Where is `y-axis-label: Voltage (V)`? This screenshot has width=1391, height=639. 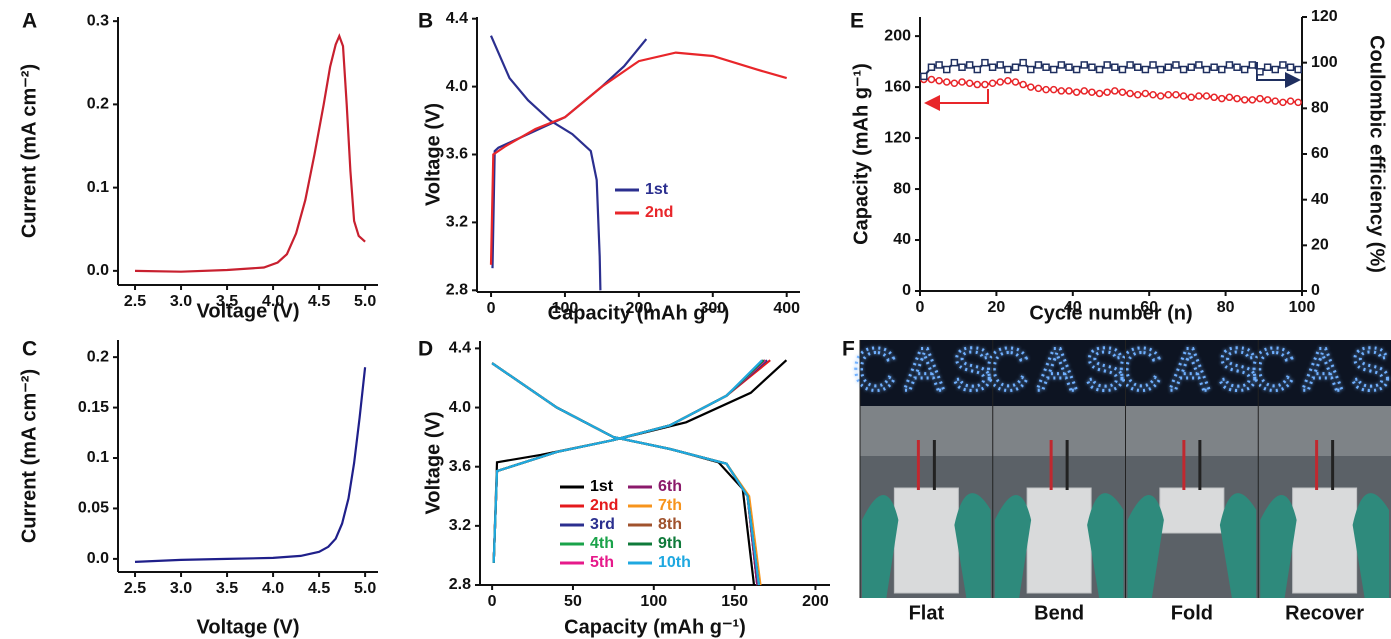 y-axis-label: Voltage (V) is located at coordinates (433, 463).